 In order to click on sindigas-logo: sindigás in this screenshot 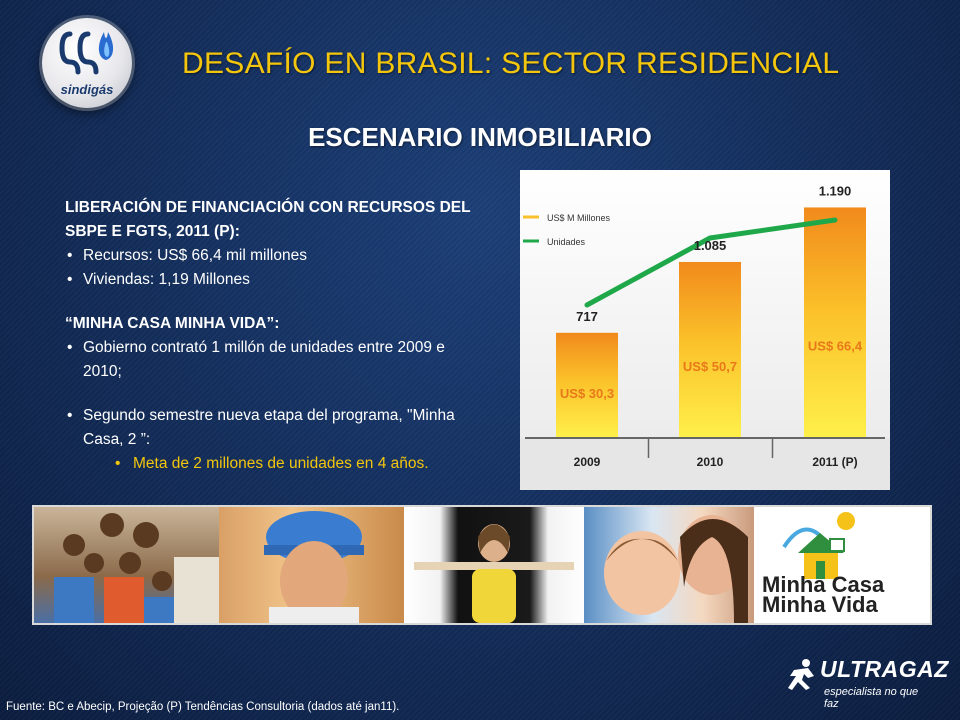, I will do `click(87, 63)`.